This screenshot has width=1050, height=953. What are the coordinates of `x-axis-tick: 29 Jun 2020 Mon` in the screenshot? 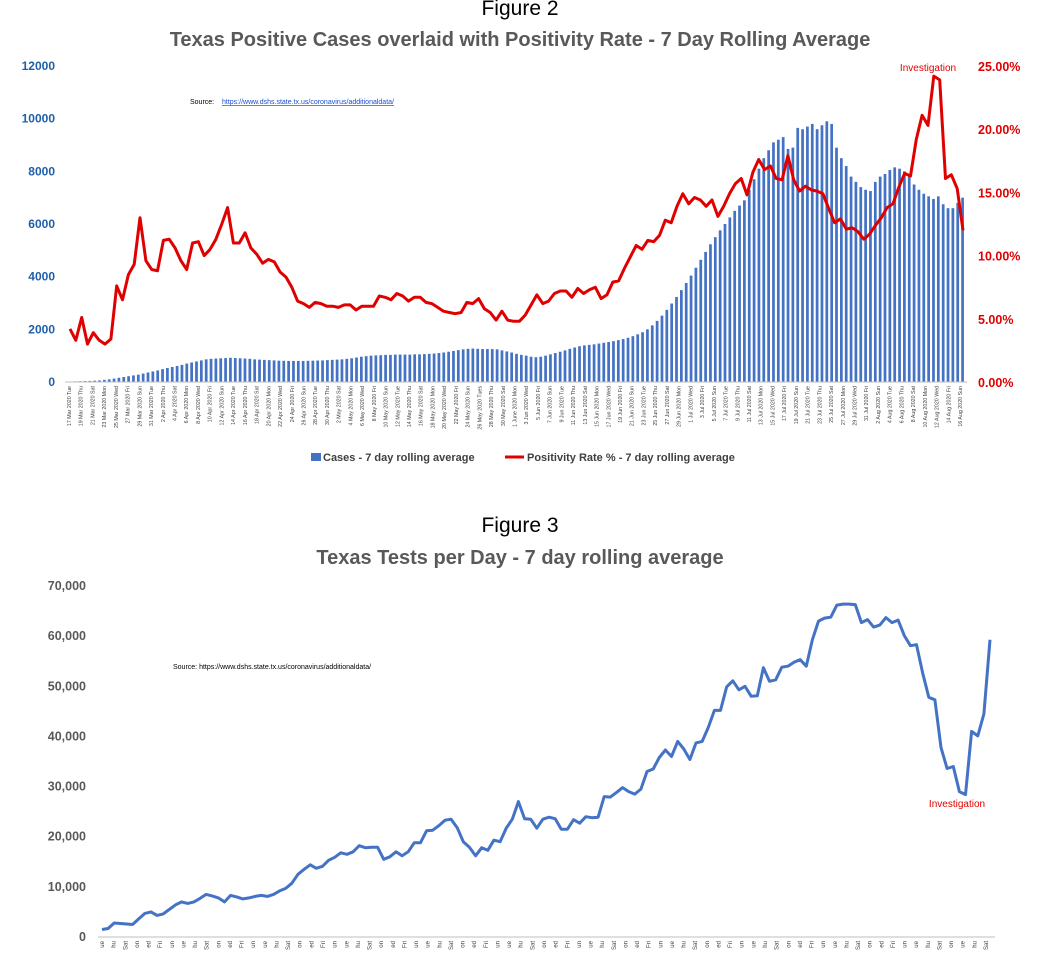 It's located at (680, 406).